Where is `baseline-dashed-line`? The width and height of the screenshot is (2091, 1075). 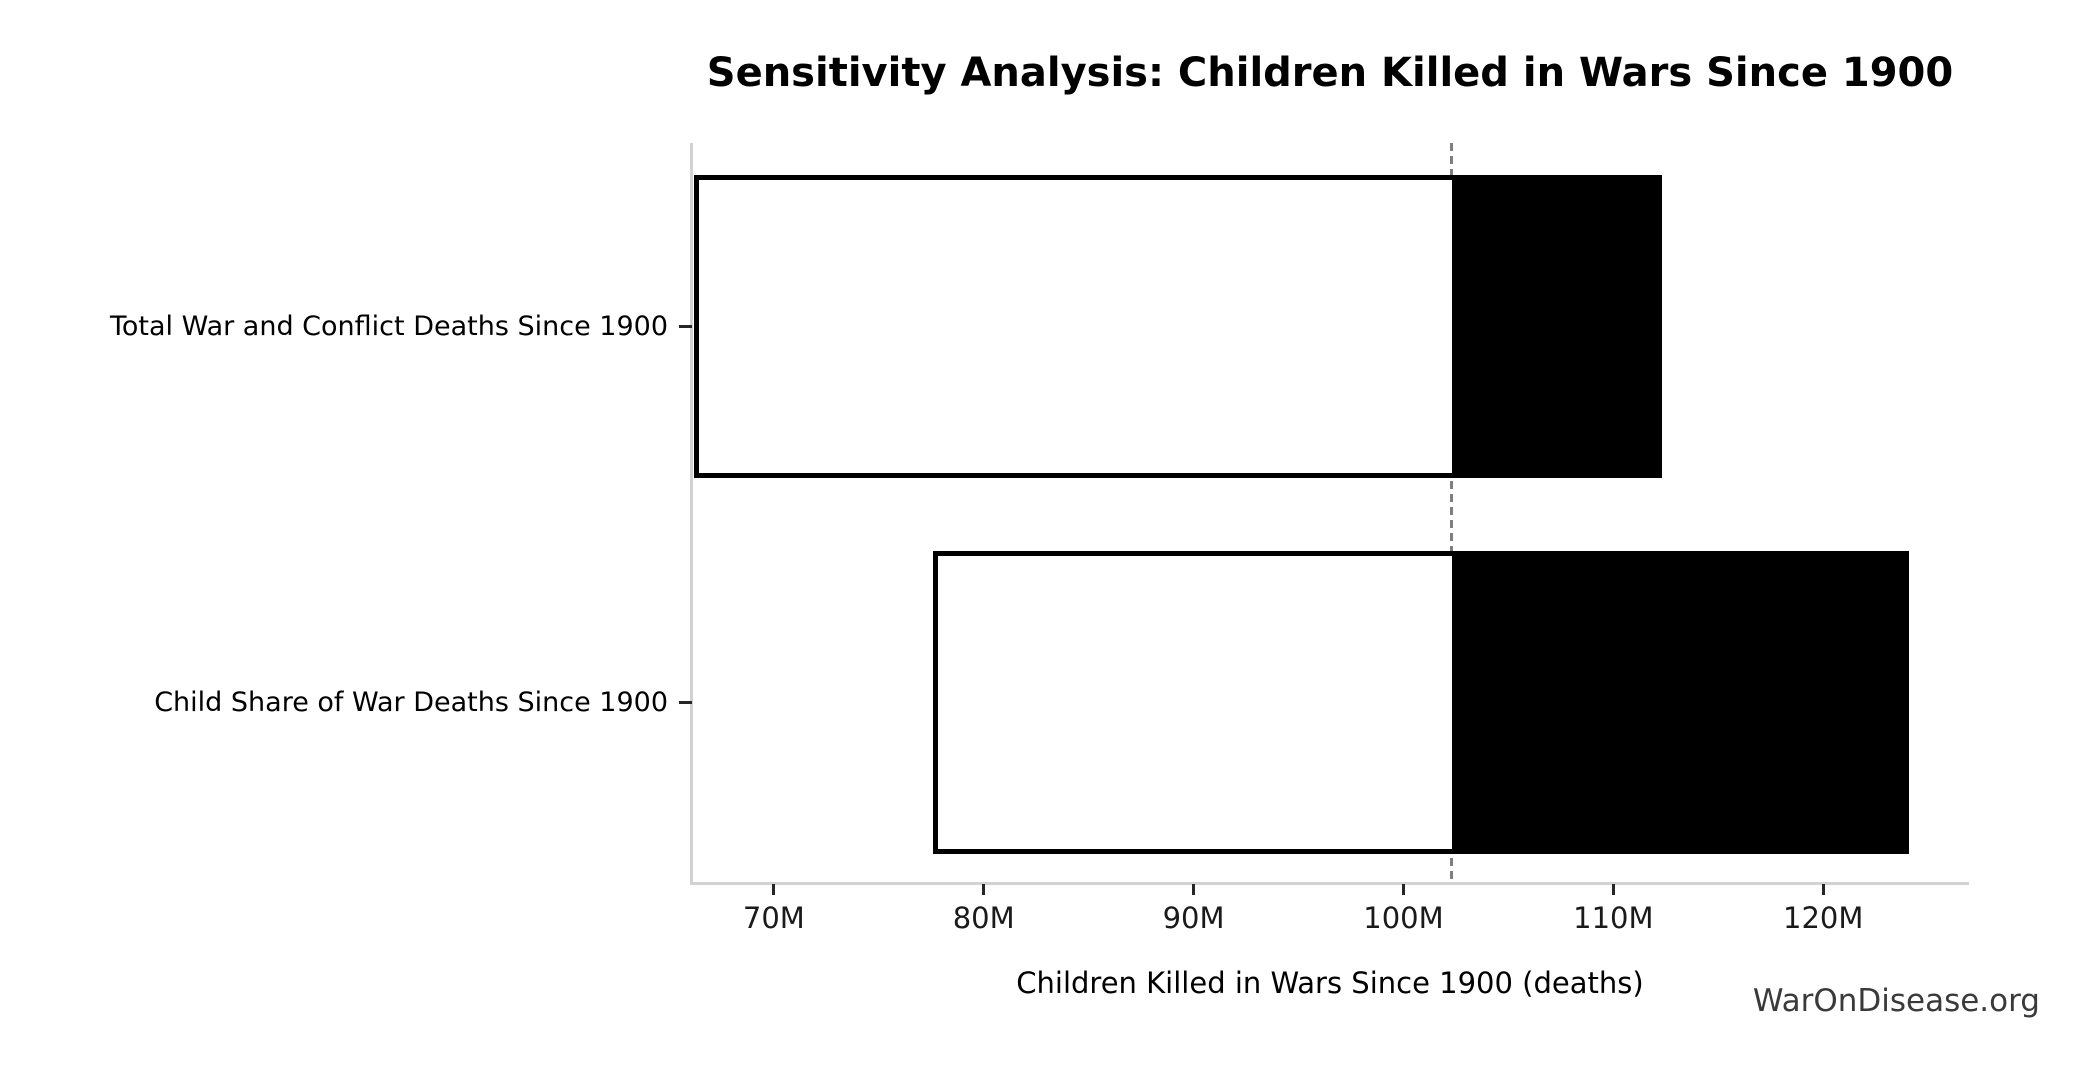 baseline-dashed-line is located at coordinates (1452, 513).